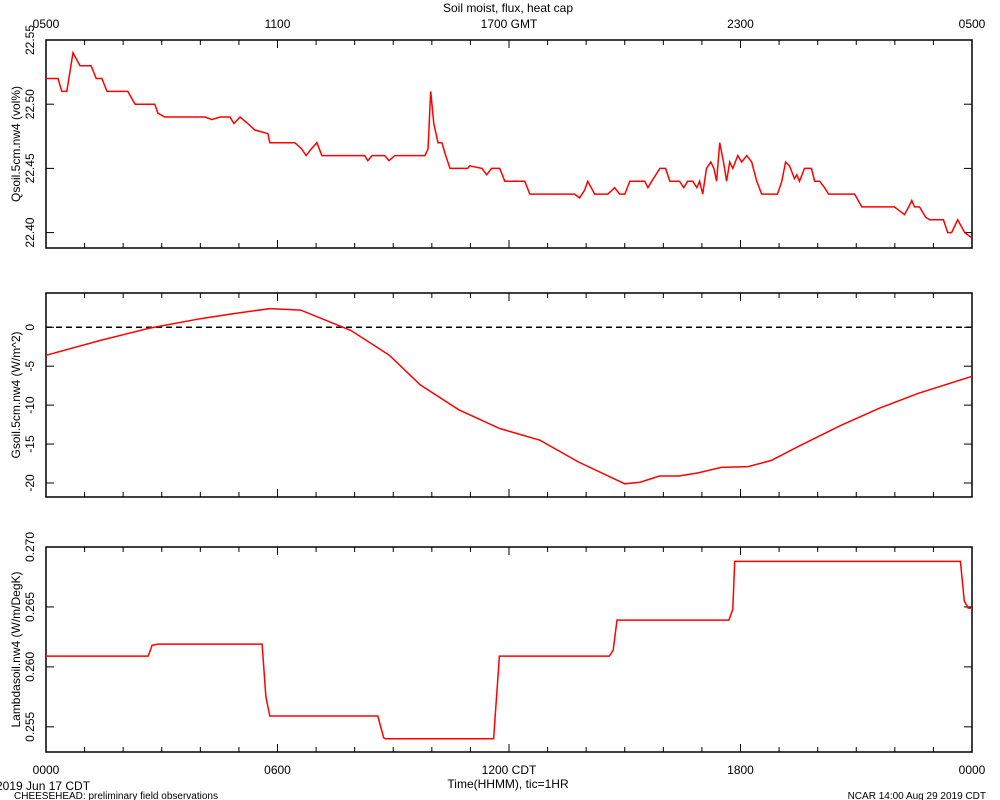 This screenshot has height=800, width=1000. I want to click on x2-tick-label: 2300, so click(740, 24).